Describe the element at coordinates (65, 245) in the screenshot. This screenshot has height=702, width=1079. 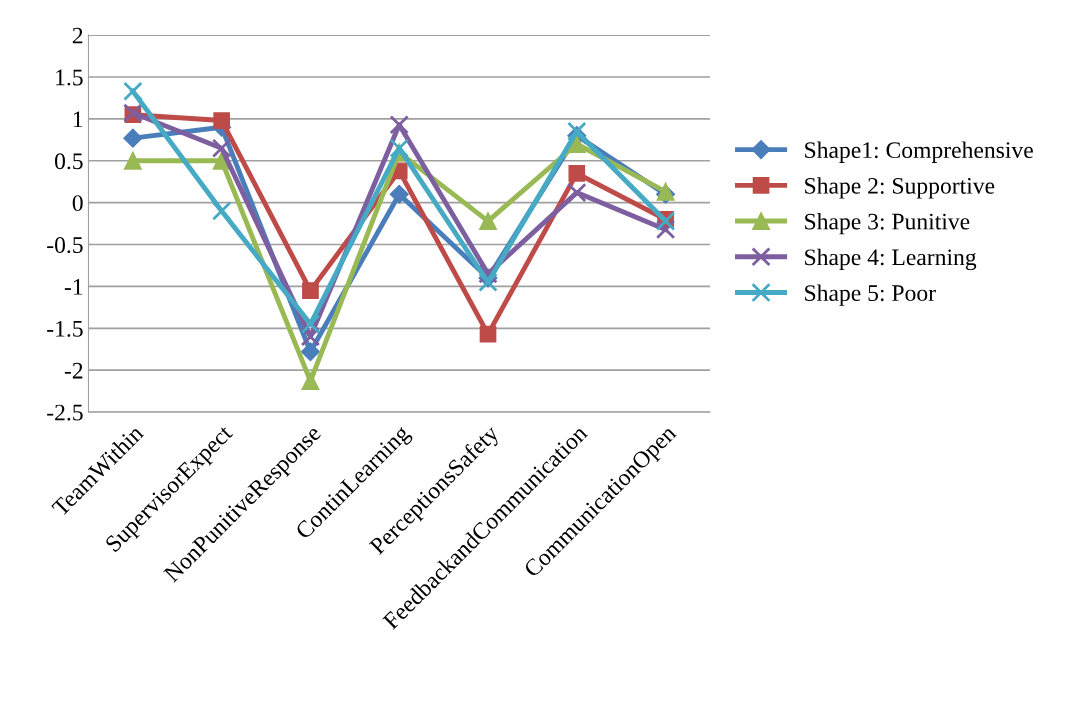
I see `y-tick-label: -0.5` at that location.